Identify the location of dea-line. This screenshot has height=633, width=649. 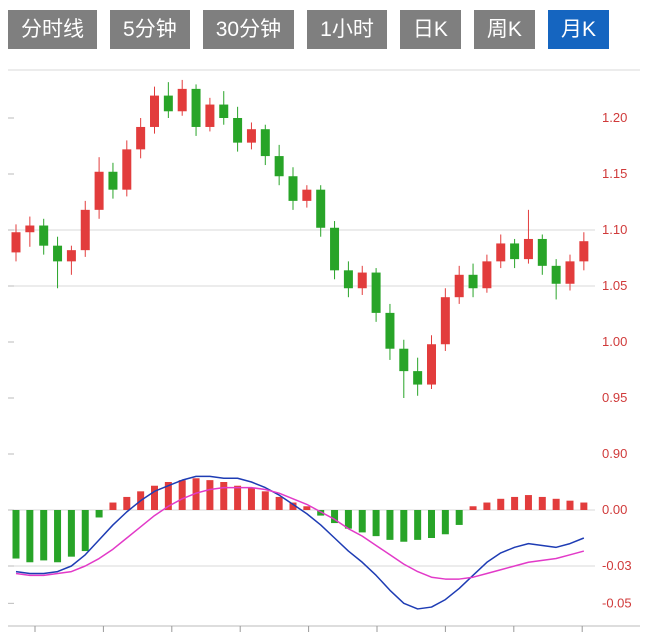
(300, 533).